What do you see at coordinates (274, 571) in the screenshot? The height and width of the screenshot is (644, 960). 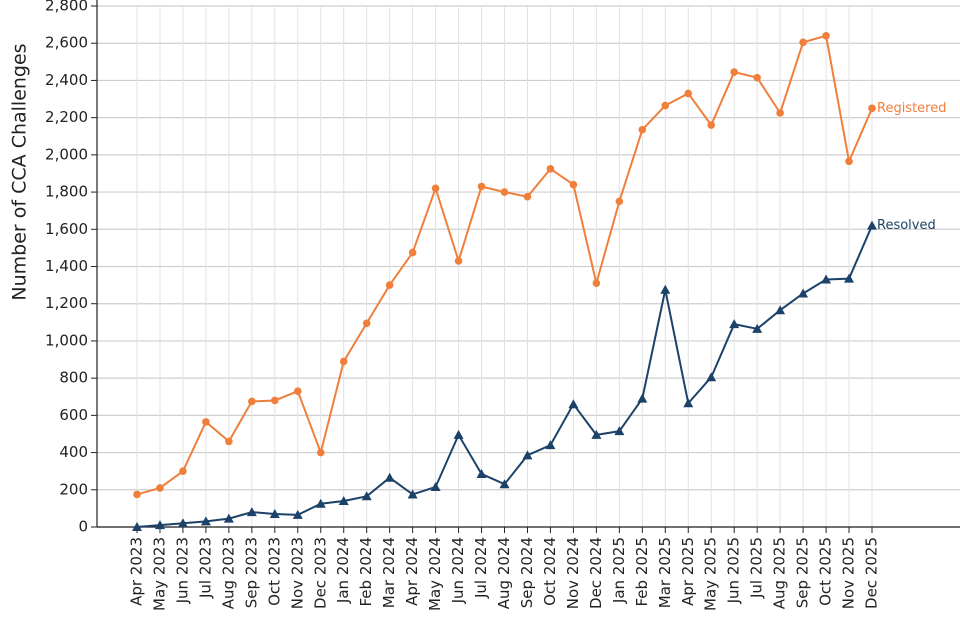 I see `x-tick-label: Oct 2023` at bounding box center [274, 571].